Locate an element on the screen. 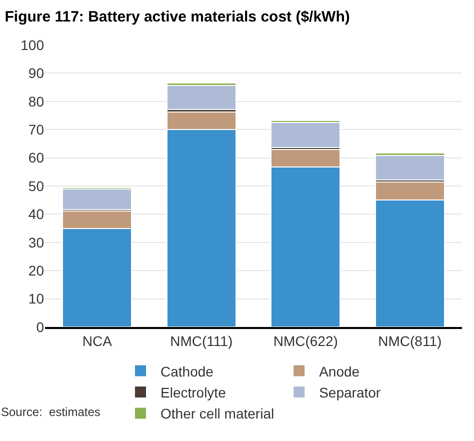 The width and height of the screenshot is (474, 441). y-tick-label: 10 is located at coordinates (36, 298).